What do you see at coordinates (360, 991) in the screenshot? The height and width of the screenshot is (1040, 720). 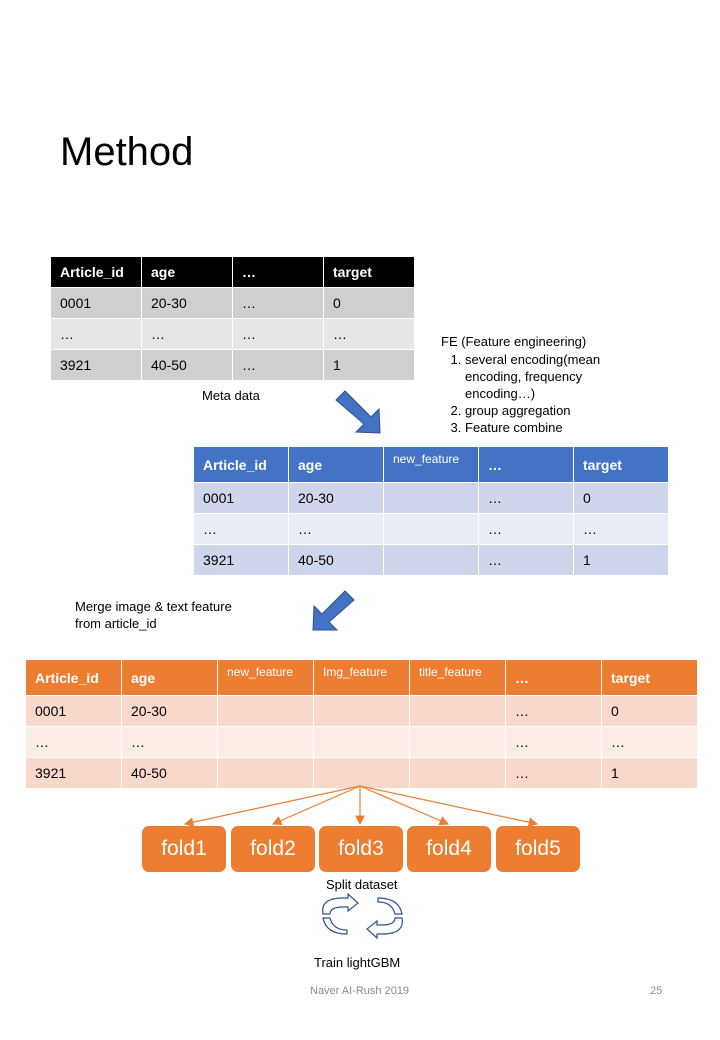 I see `footer-text: Naver AI-Rush 2019` at bounding box center [360, 991].